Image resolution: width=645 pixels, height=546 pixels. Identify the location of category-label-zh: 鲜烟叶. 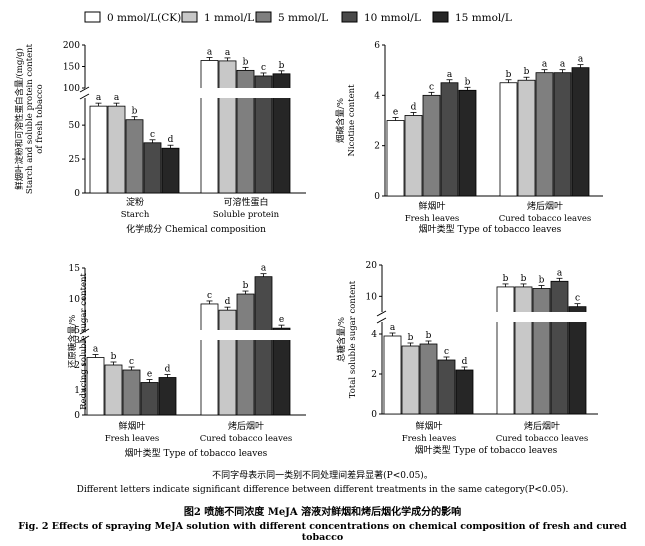
(131, 426).